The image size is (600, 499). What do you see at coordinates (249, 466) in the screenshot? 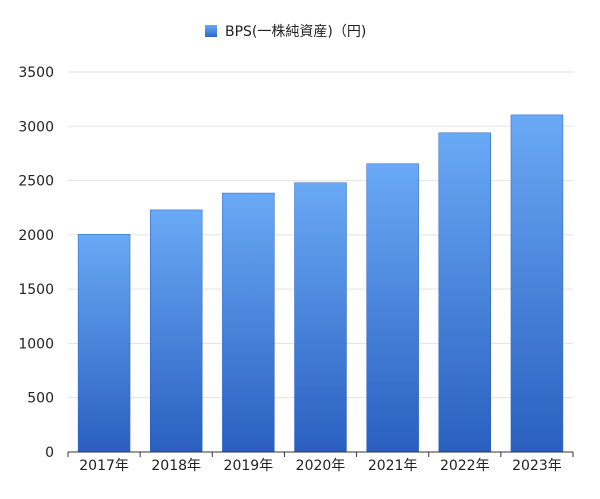
I see `x-tick-label: 2019年` at bounding box center [249, 466].